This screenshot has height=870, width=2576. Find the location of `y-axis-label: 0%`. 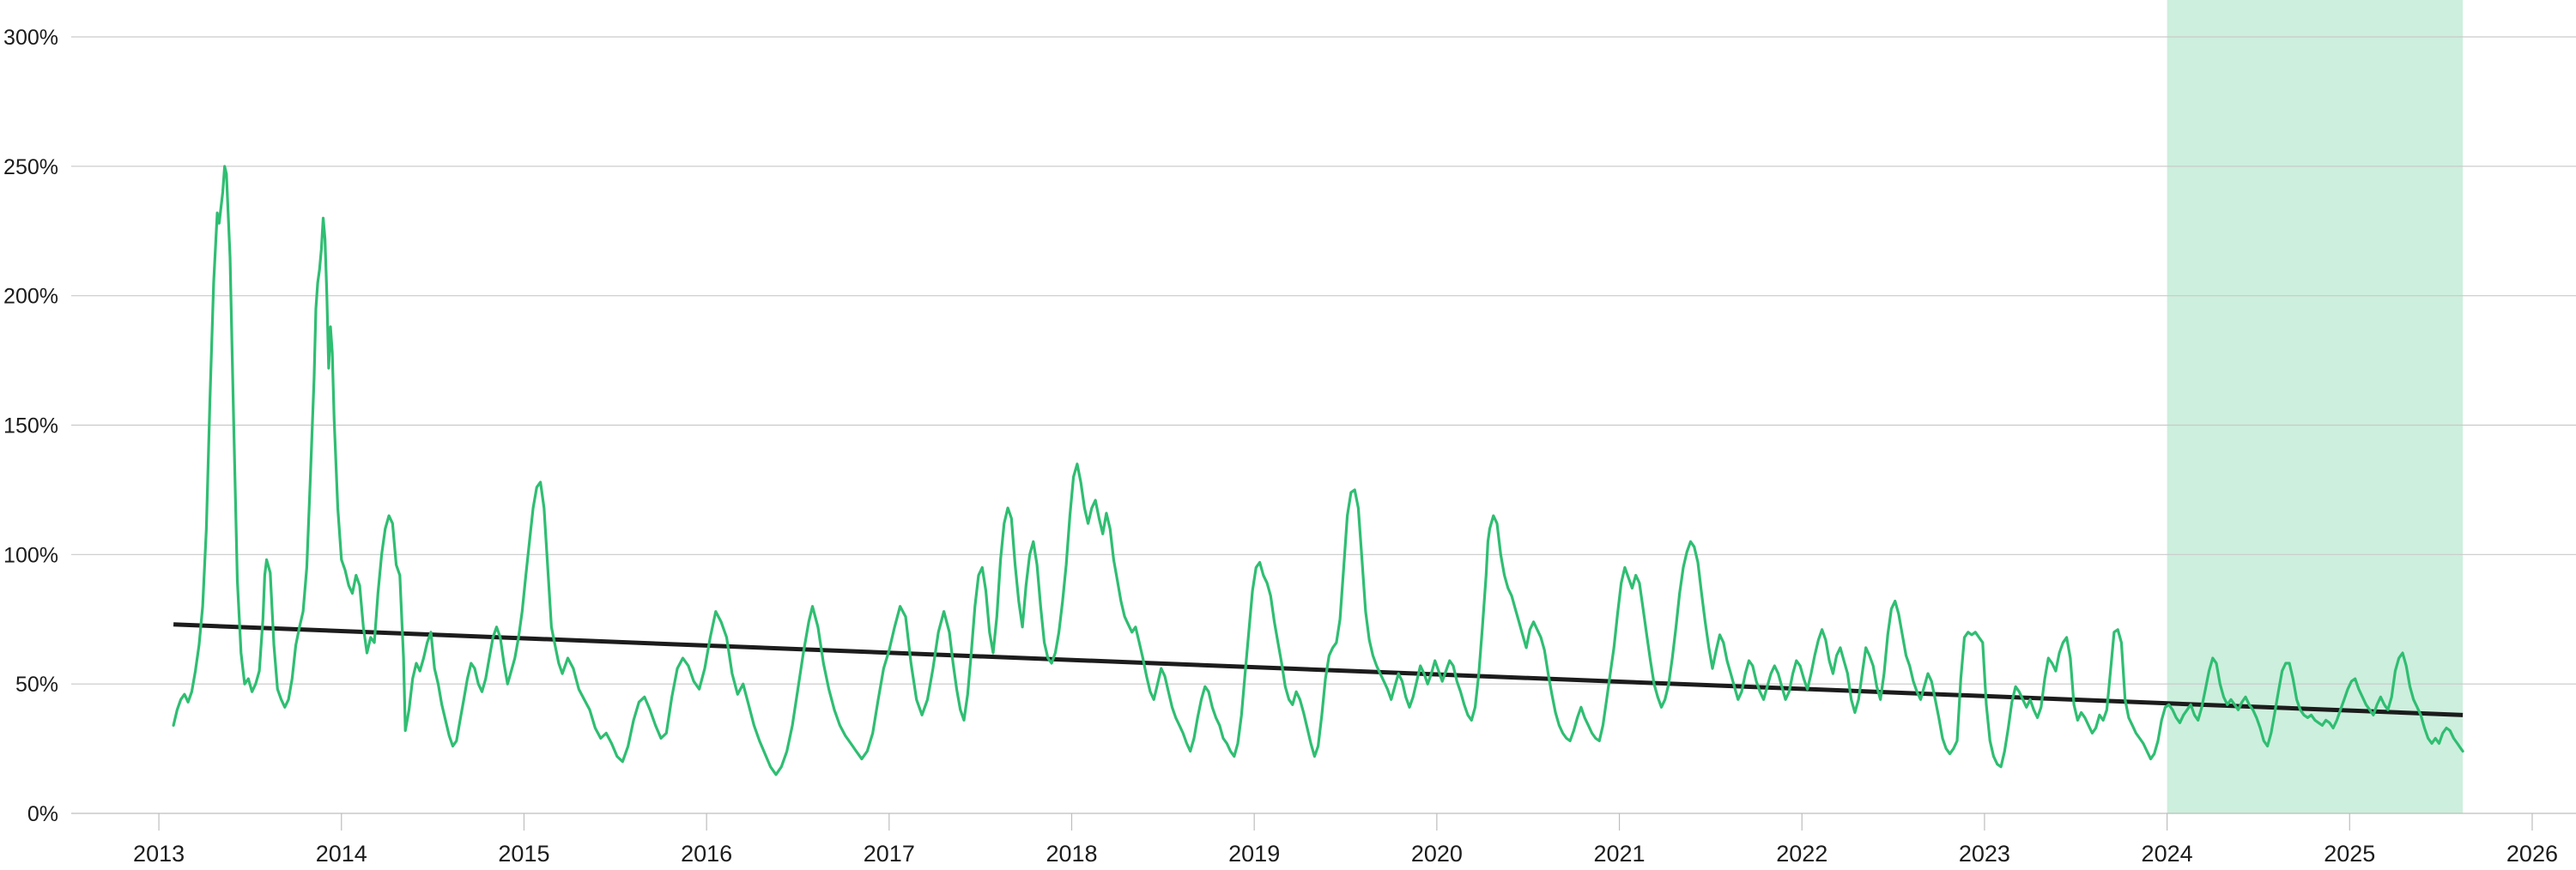

y-axis-label: 0% is located at coordinates (42, 814).